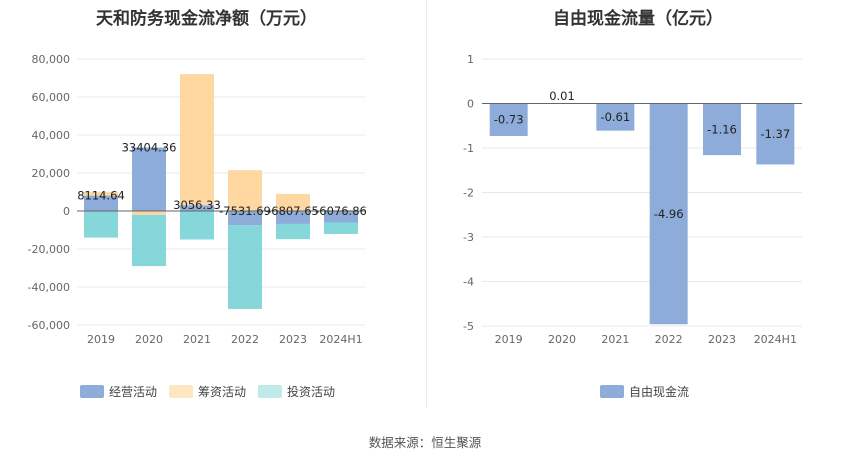 Image resolution: width=850 pixels, height=459 pixels. I want to click on y-tick-label: -20,000, so click(49, 249).